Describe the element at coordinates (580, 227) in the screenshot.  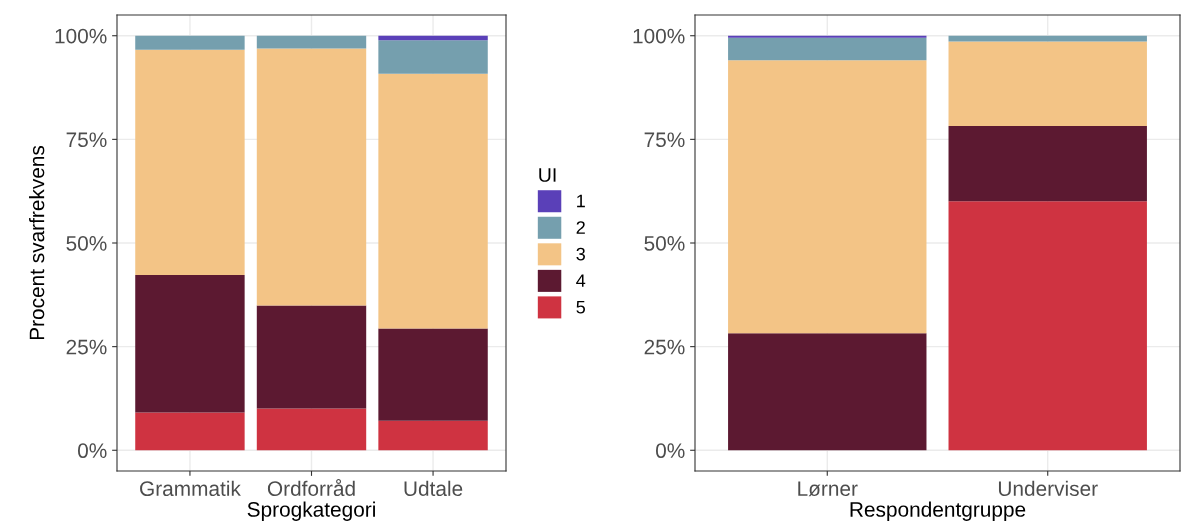
I see `legend-label: 2` at that location.